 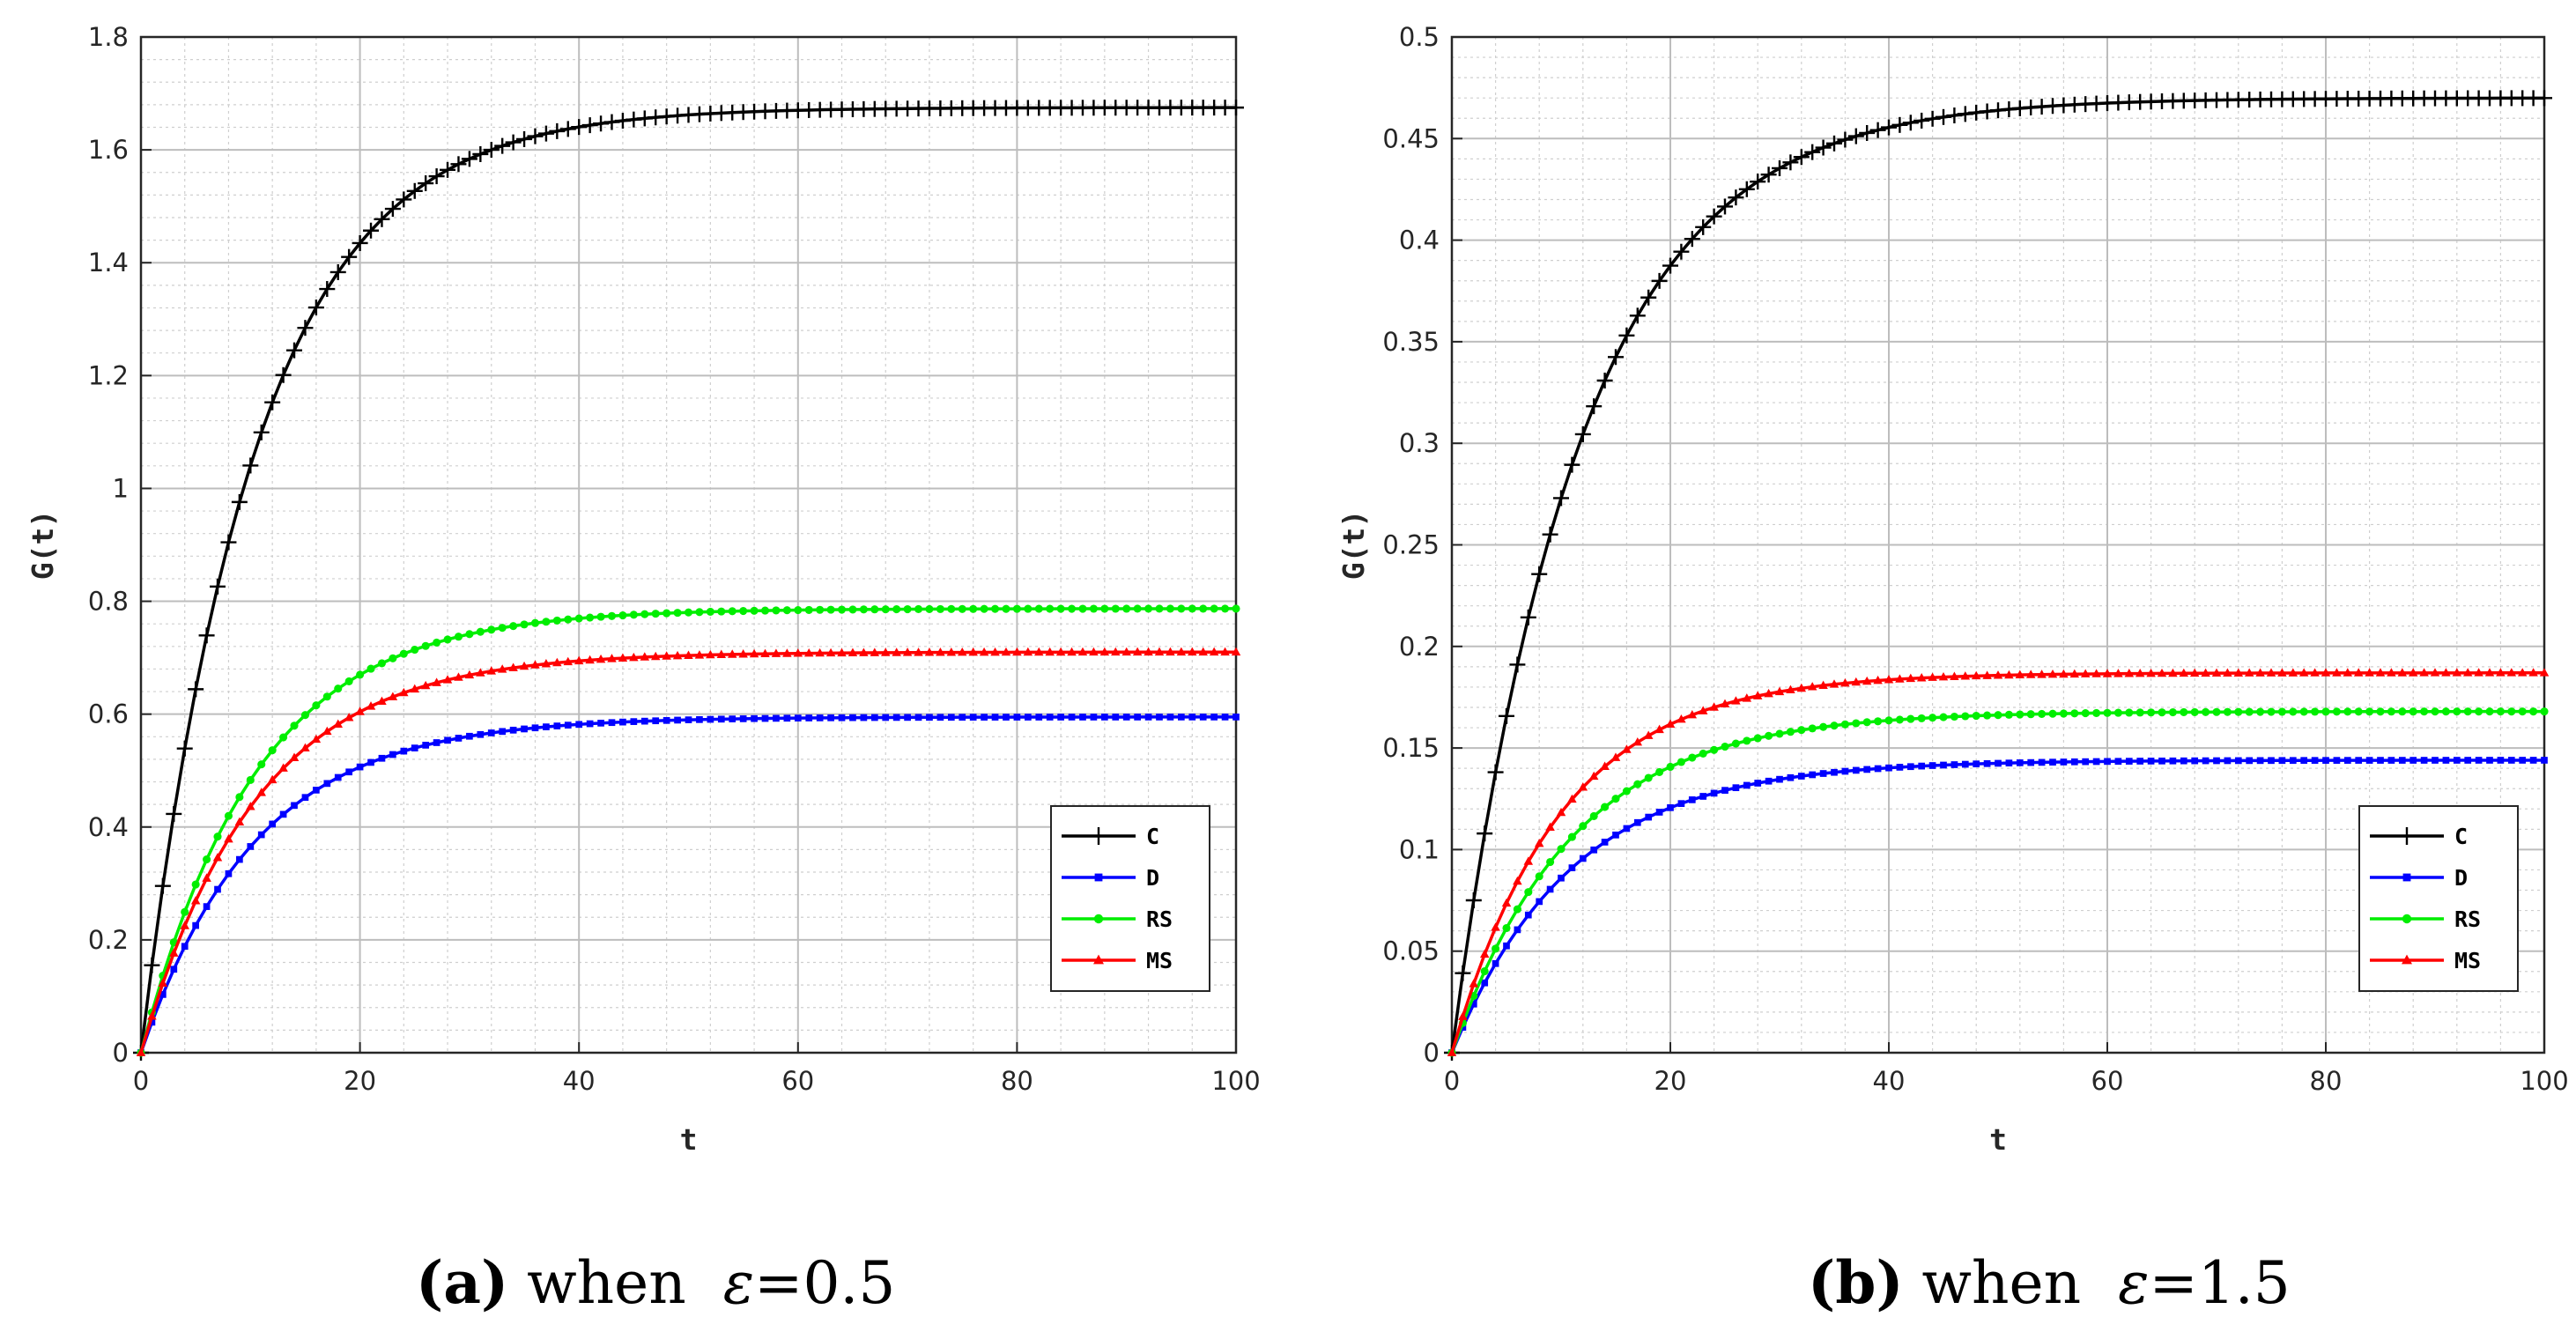 What do you see at coordinates (121, 488) in the screenshot?
I see `y-tick-label: 1` at bounding box center [121, 488].